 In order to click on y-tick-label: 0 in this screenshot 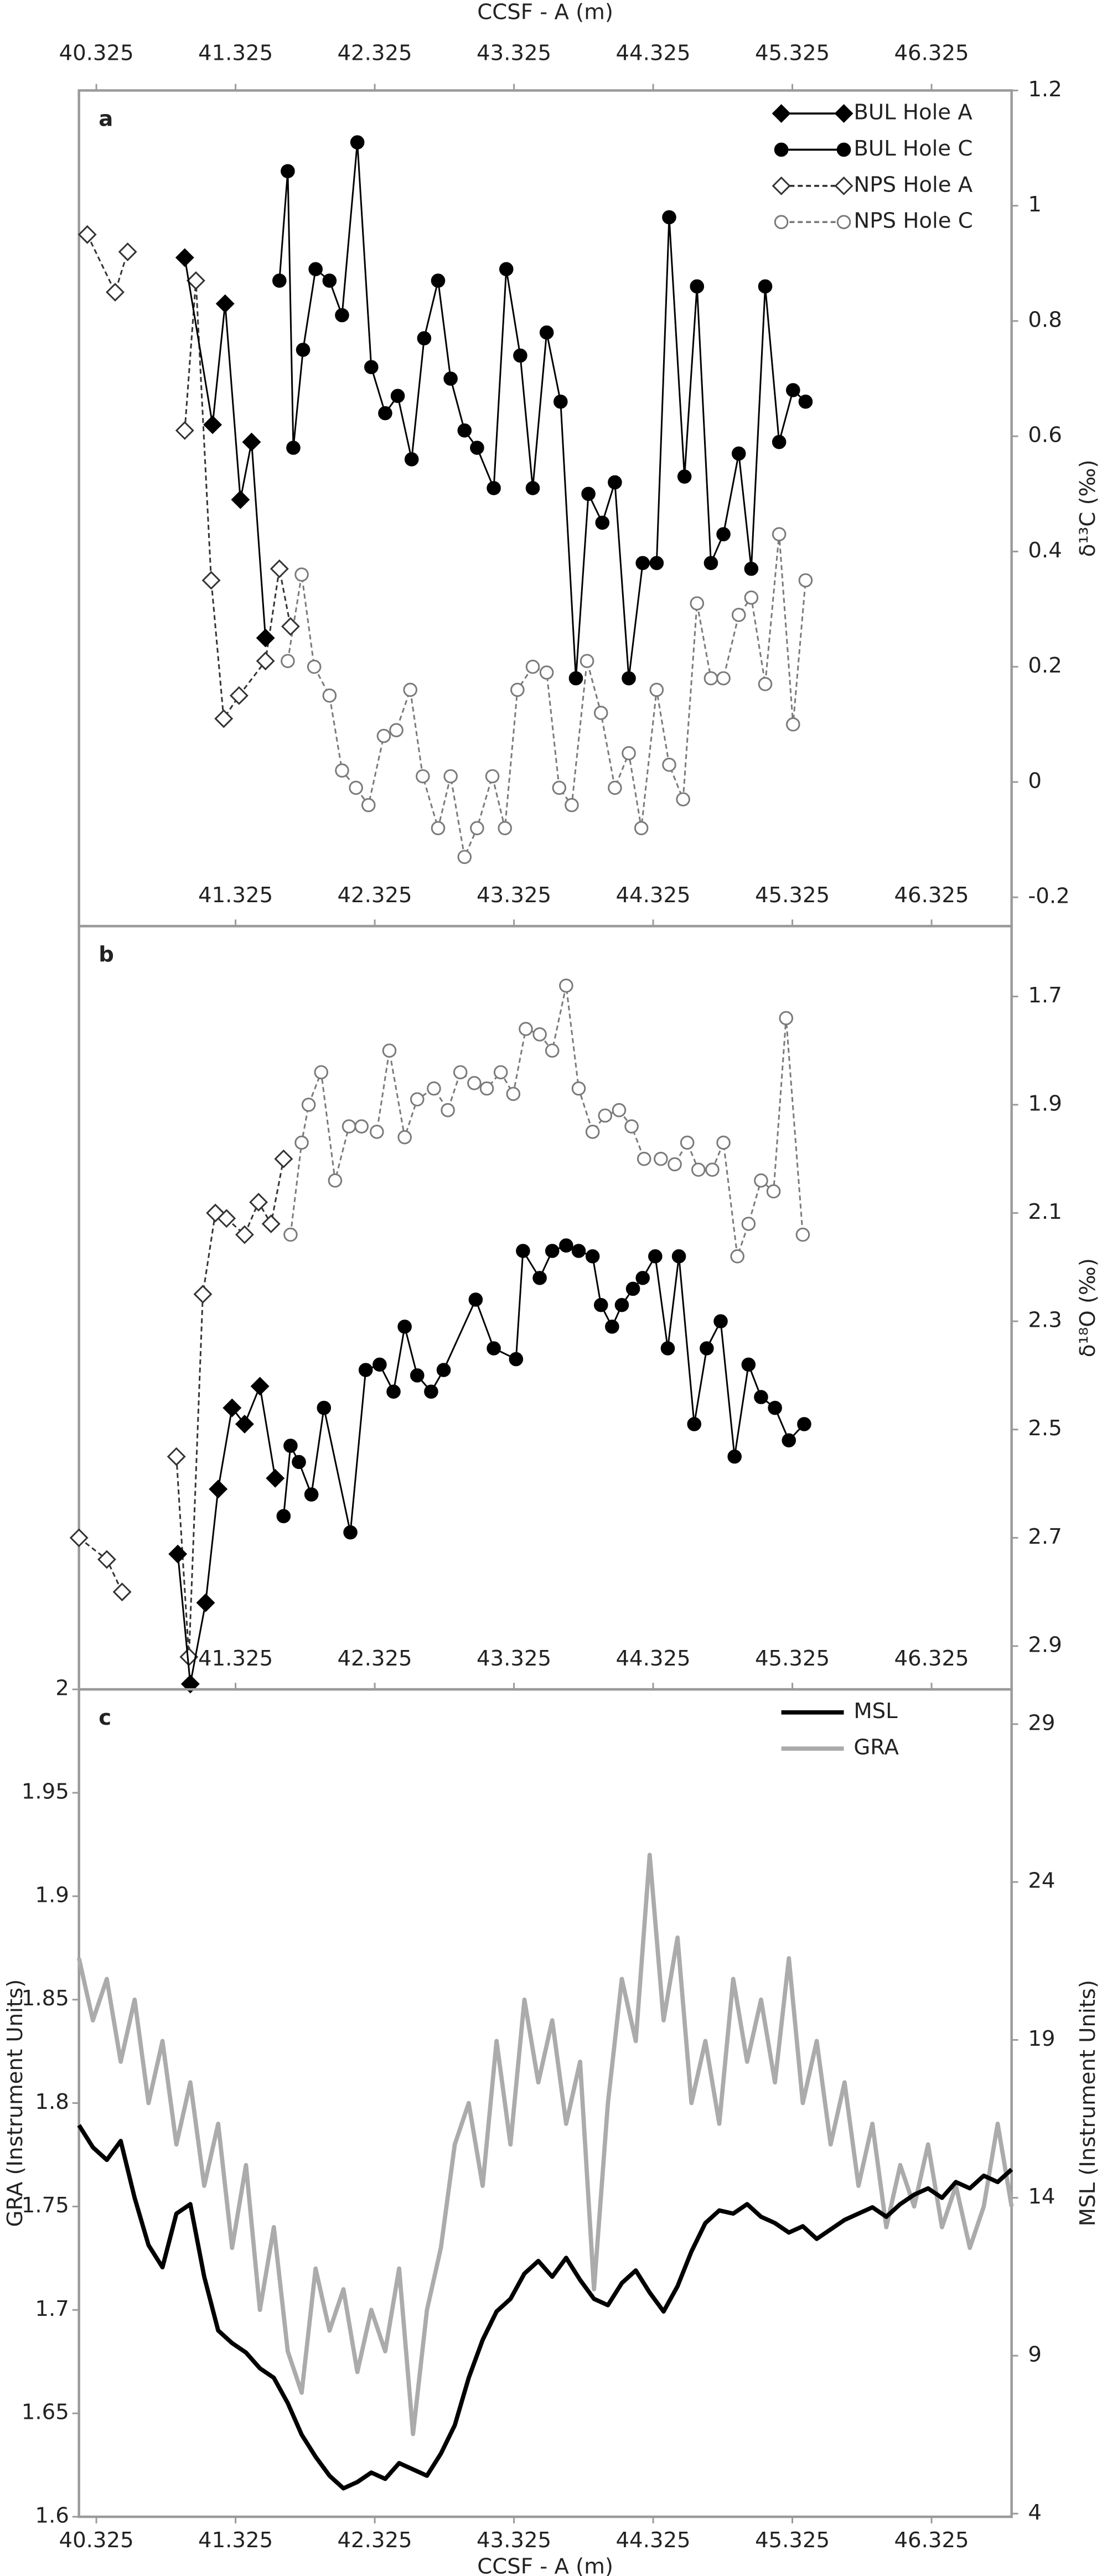, I will do `click(1035, 780)`.